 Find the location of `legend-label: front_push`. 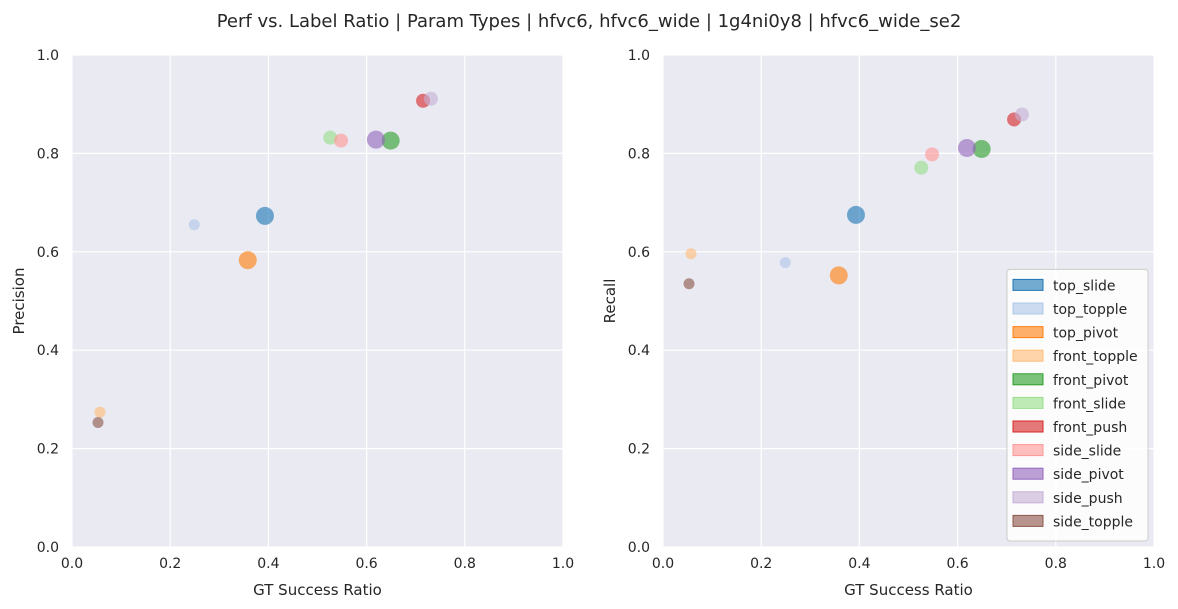

legend-label: front_push is located at coordinates (1090, 428).